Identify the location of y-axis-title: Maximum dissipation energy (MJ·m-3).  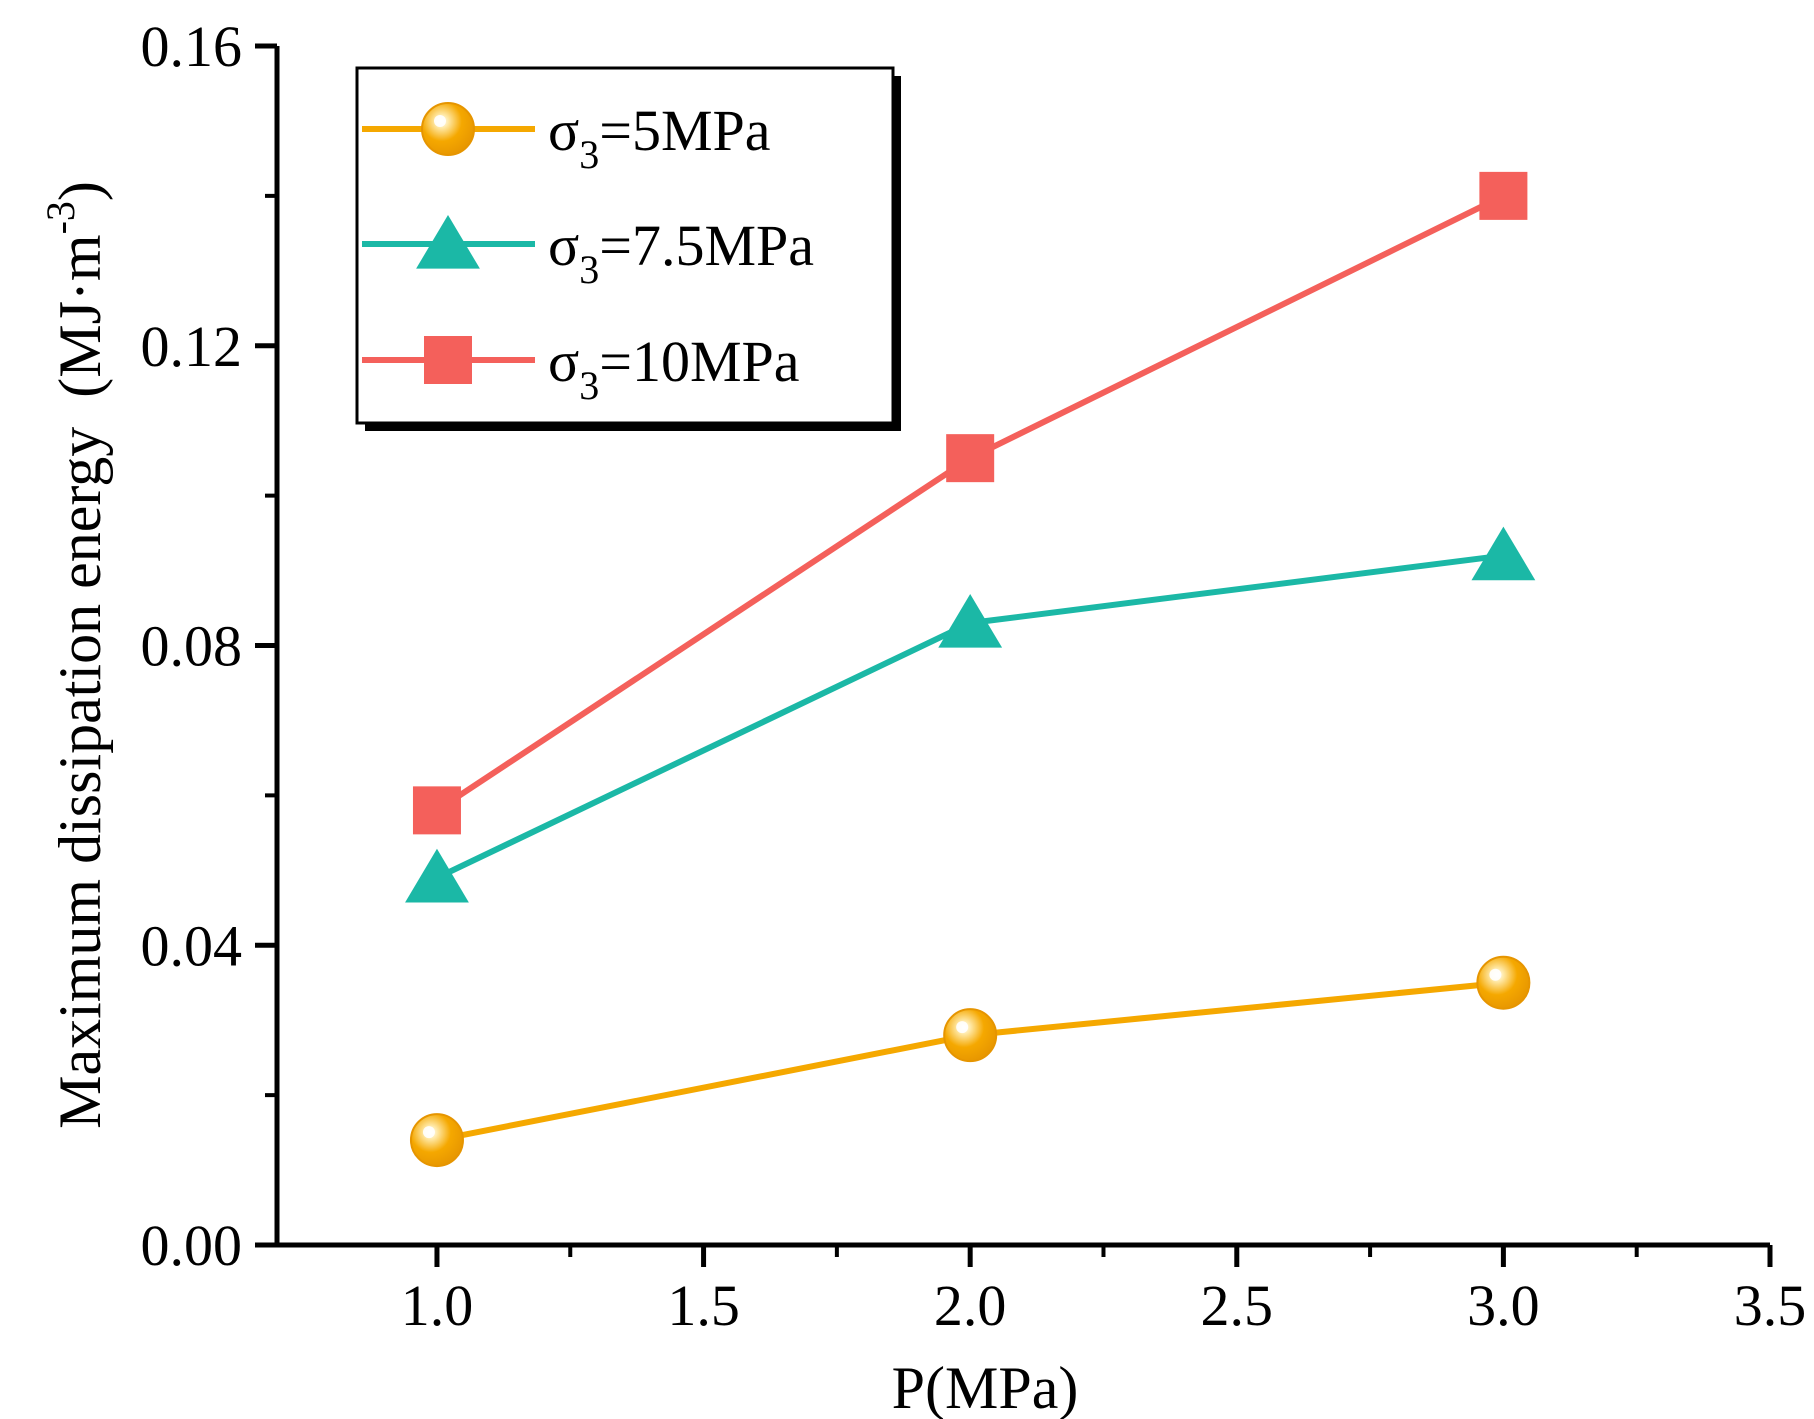
(75, 655).